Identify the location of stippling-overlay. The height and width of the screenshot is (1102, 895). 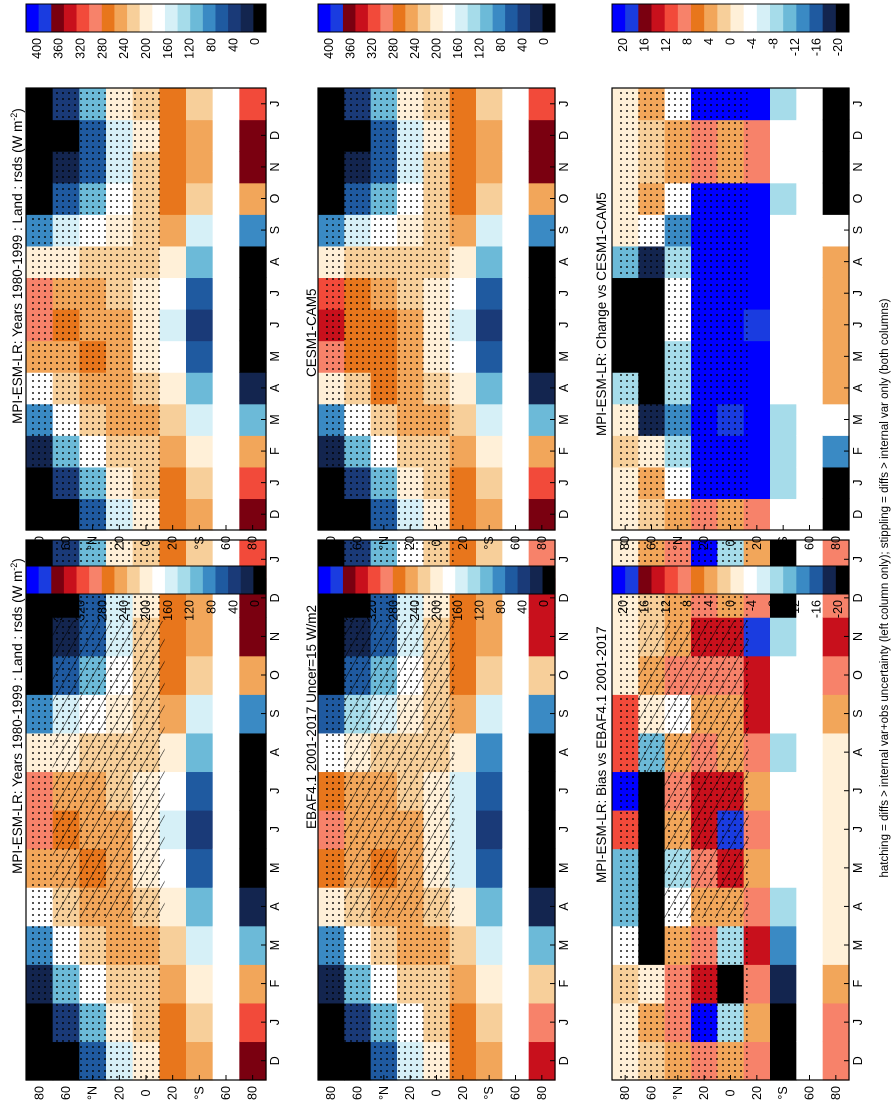
(682, 309).